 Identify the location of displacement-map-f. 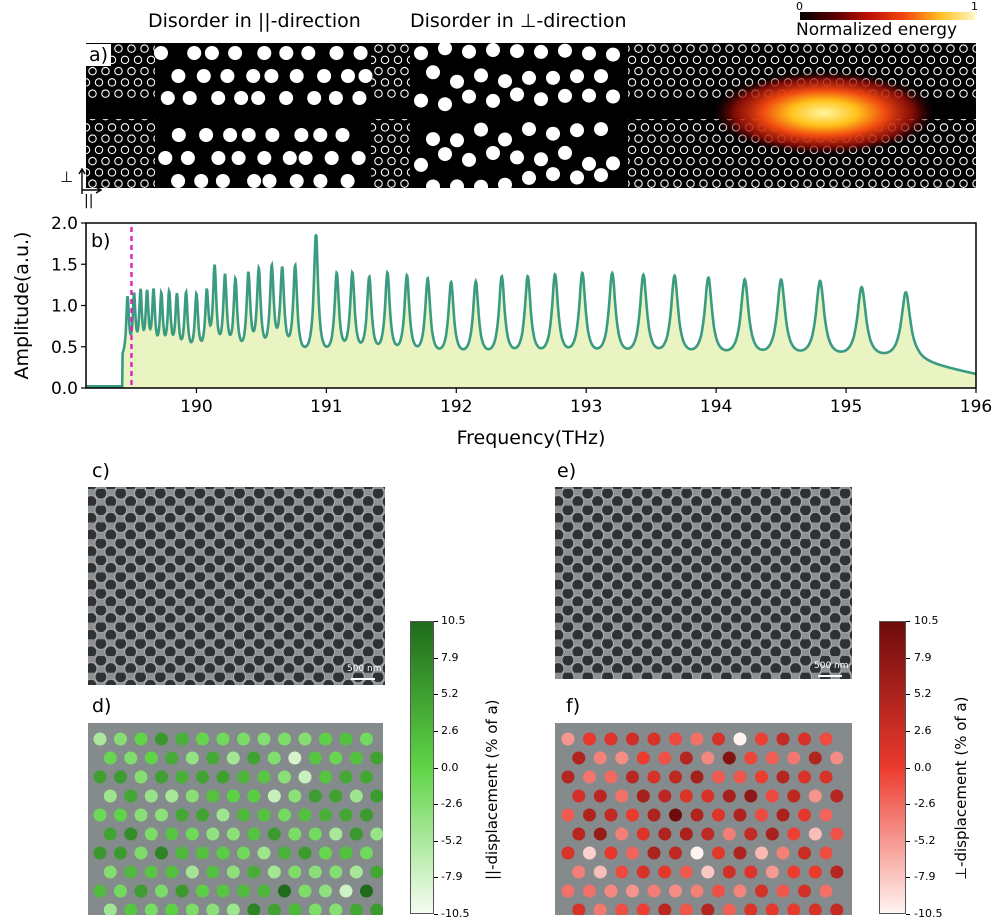
(703, 819).